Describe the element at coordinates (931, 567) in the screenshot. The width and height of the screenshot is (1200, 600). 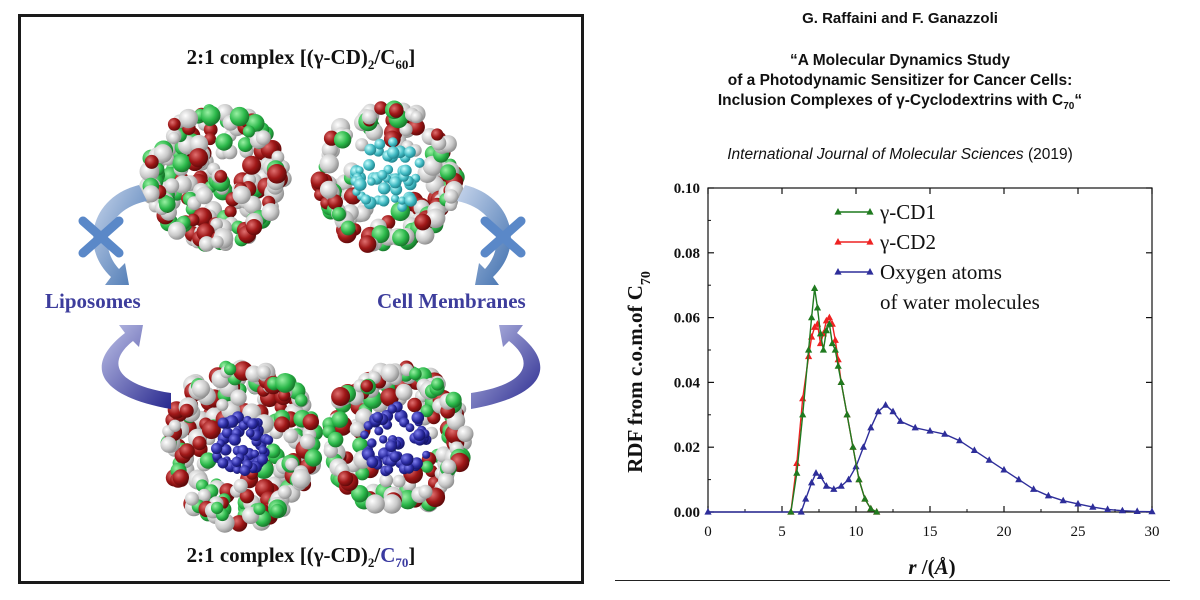
I see `x-axis-label: r /(Å)` at that location.